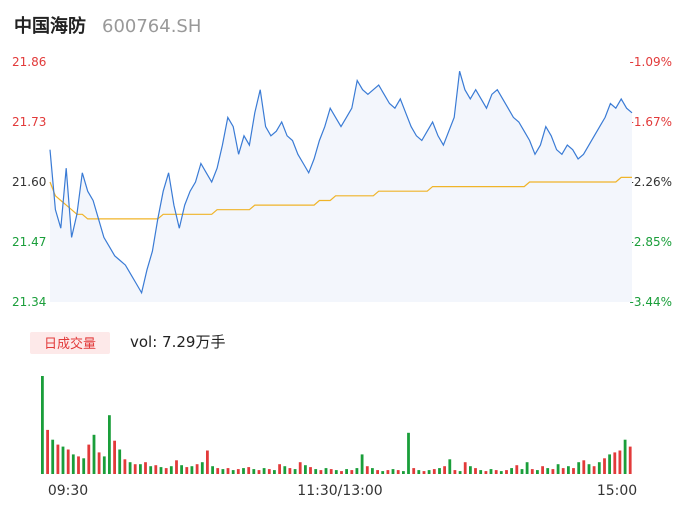 The image size is (686, 524). Describe the element at coordinates (651, 242) in the screenshot. I see `percent-tick: -2.85%` at that location.